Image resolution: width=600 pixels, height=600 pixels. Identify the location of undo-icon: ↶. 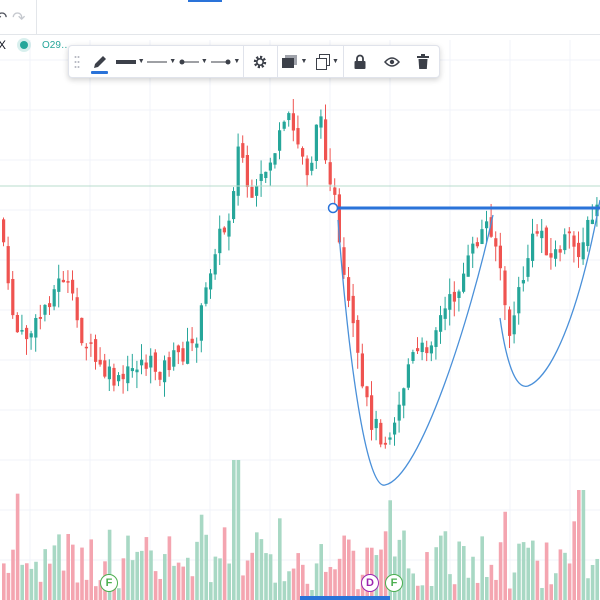
(4, 18).